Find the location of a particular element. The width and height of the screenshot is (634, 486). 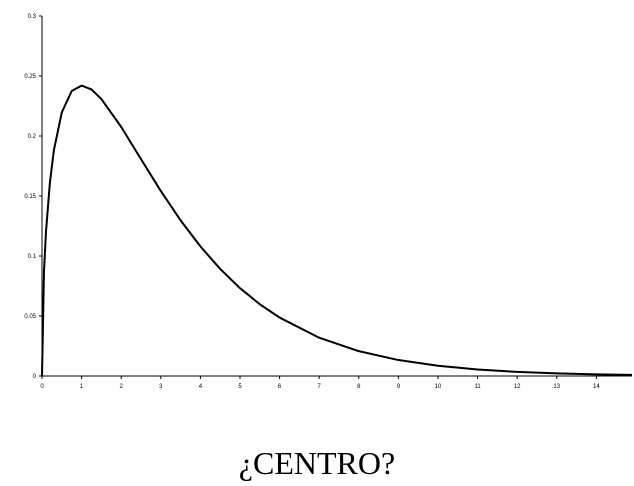

x-tick-label: 6 is located at coordinates (280, 387).